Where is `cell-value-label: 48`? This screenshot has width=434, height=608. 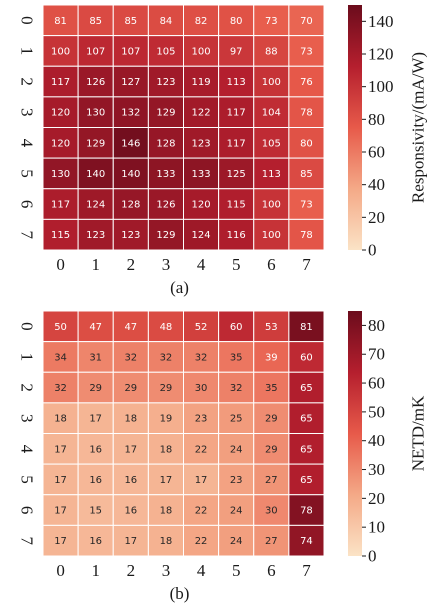 cell-value-label: 48 is located at coordinates (166, 327).